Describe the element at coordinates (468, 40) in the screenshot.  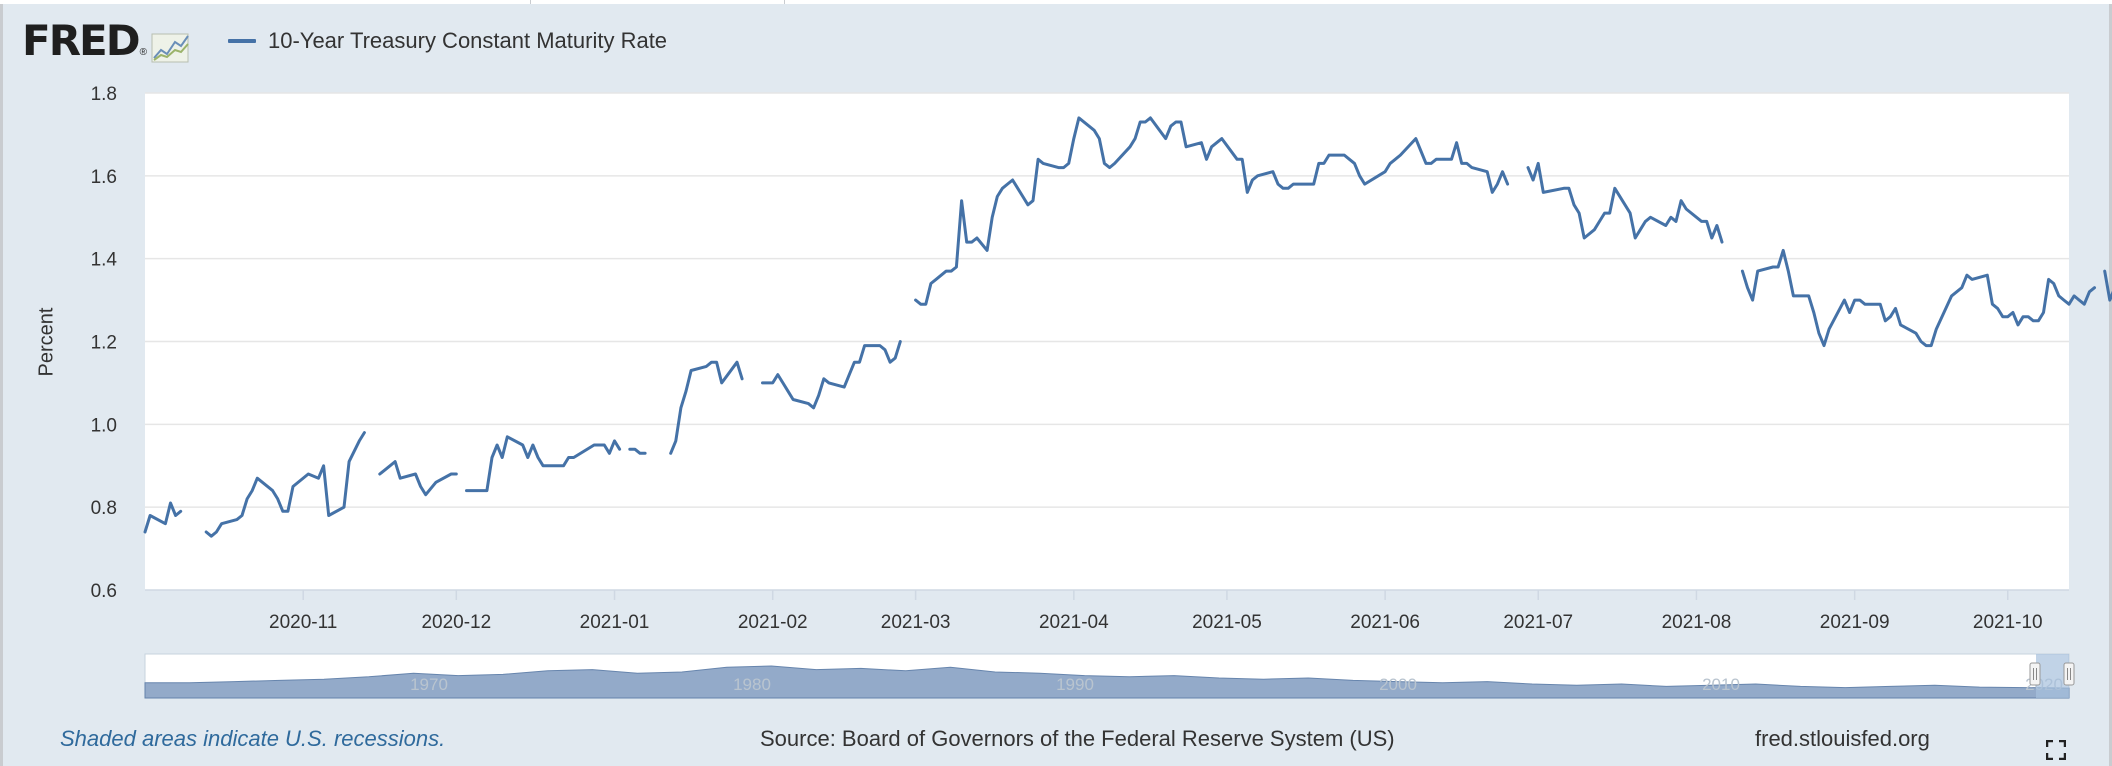
I see `legend-label: 10-Year Treasury Constant Maturity Rate` at that location.